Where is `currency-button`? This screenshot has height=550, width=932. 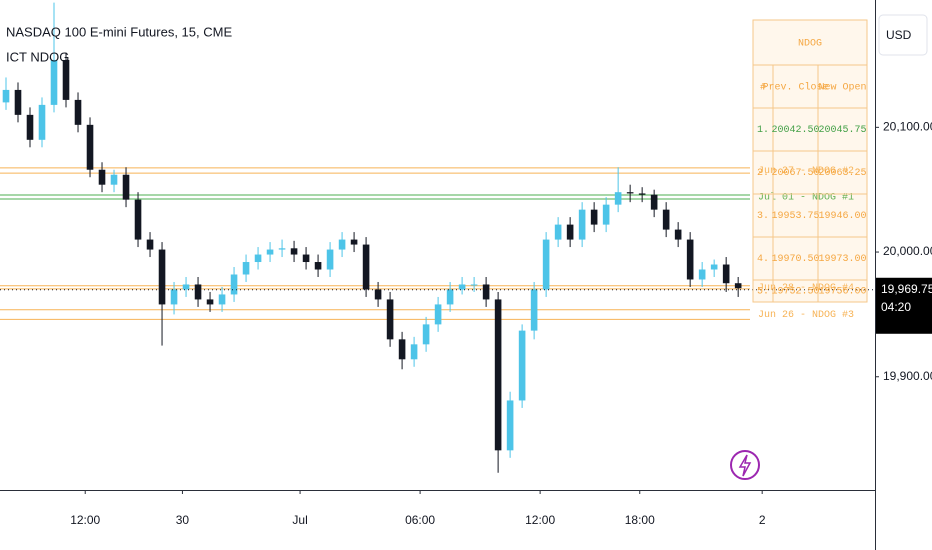 currency-button is located at coordinates (903, 35).